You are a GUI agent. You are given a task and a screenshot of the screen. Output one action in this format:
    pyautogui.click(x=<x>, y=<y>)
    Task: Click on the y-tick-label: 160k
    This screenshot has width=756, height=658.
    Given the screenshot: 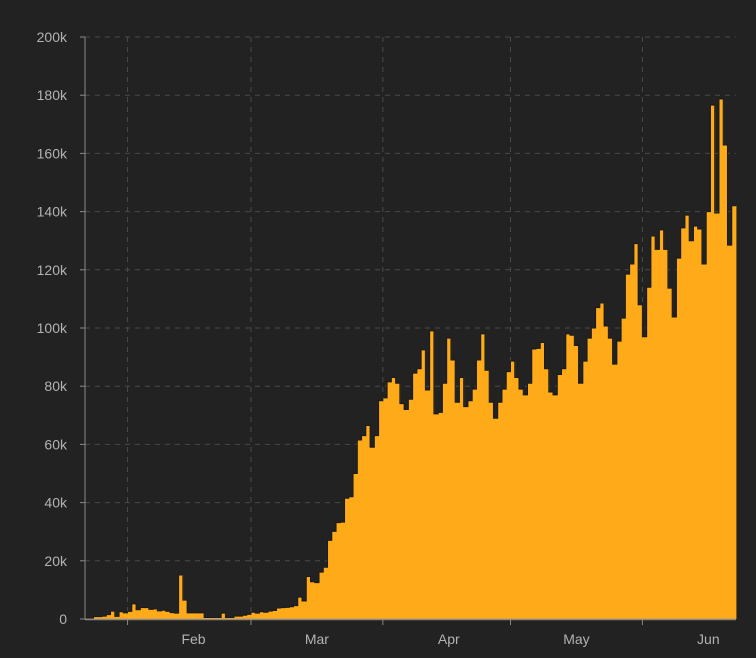 What is the action you would take?
    pyautogui.click(x=52, y=153)
    